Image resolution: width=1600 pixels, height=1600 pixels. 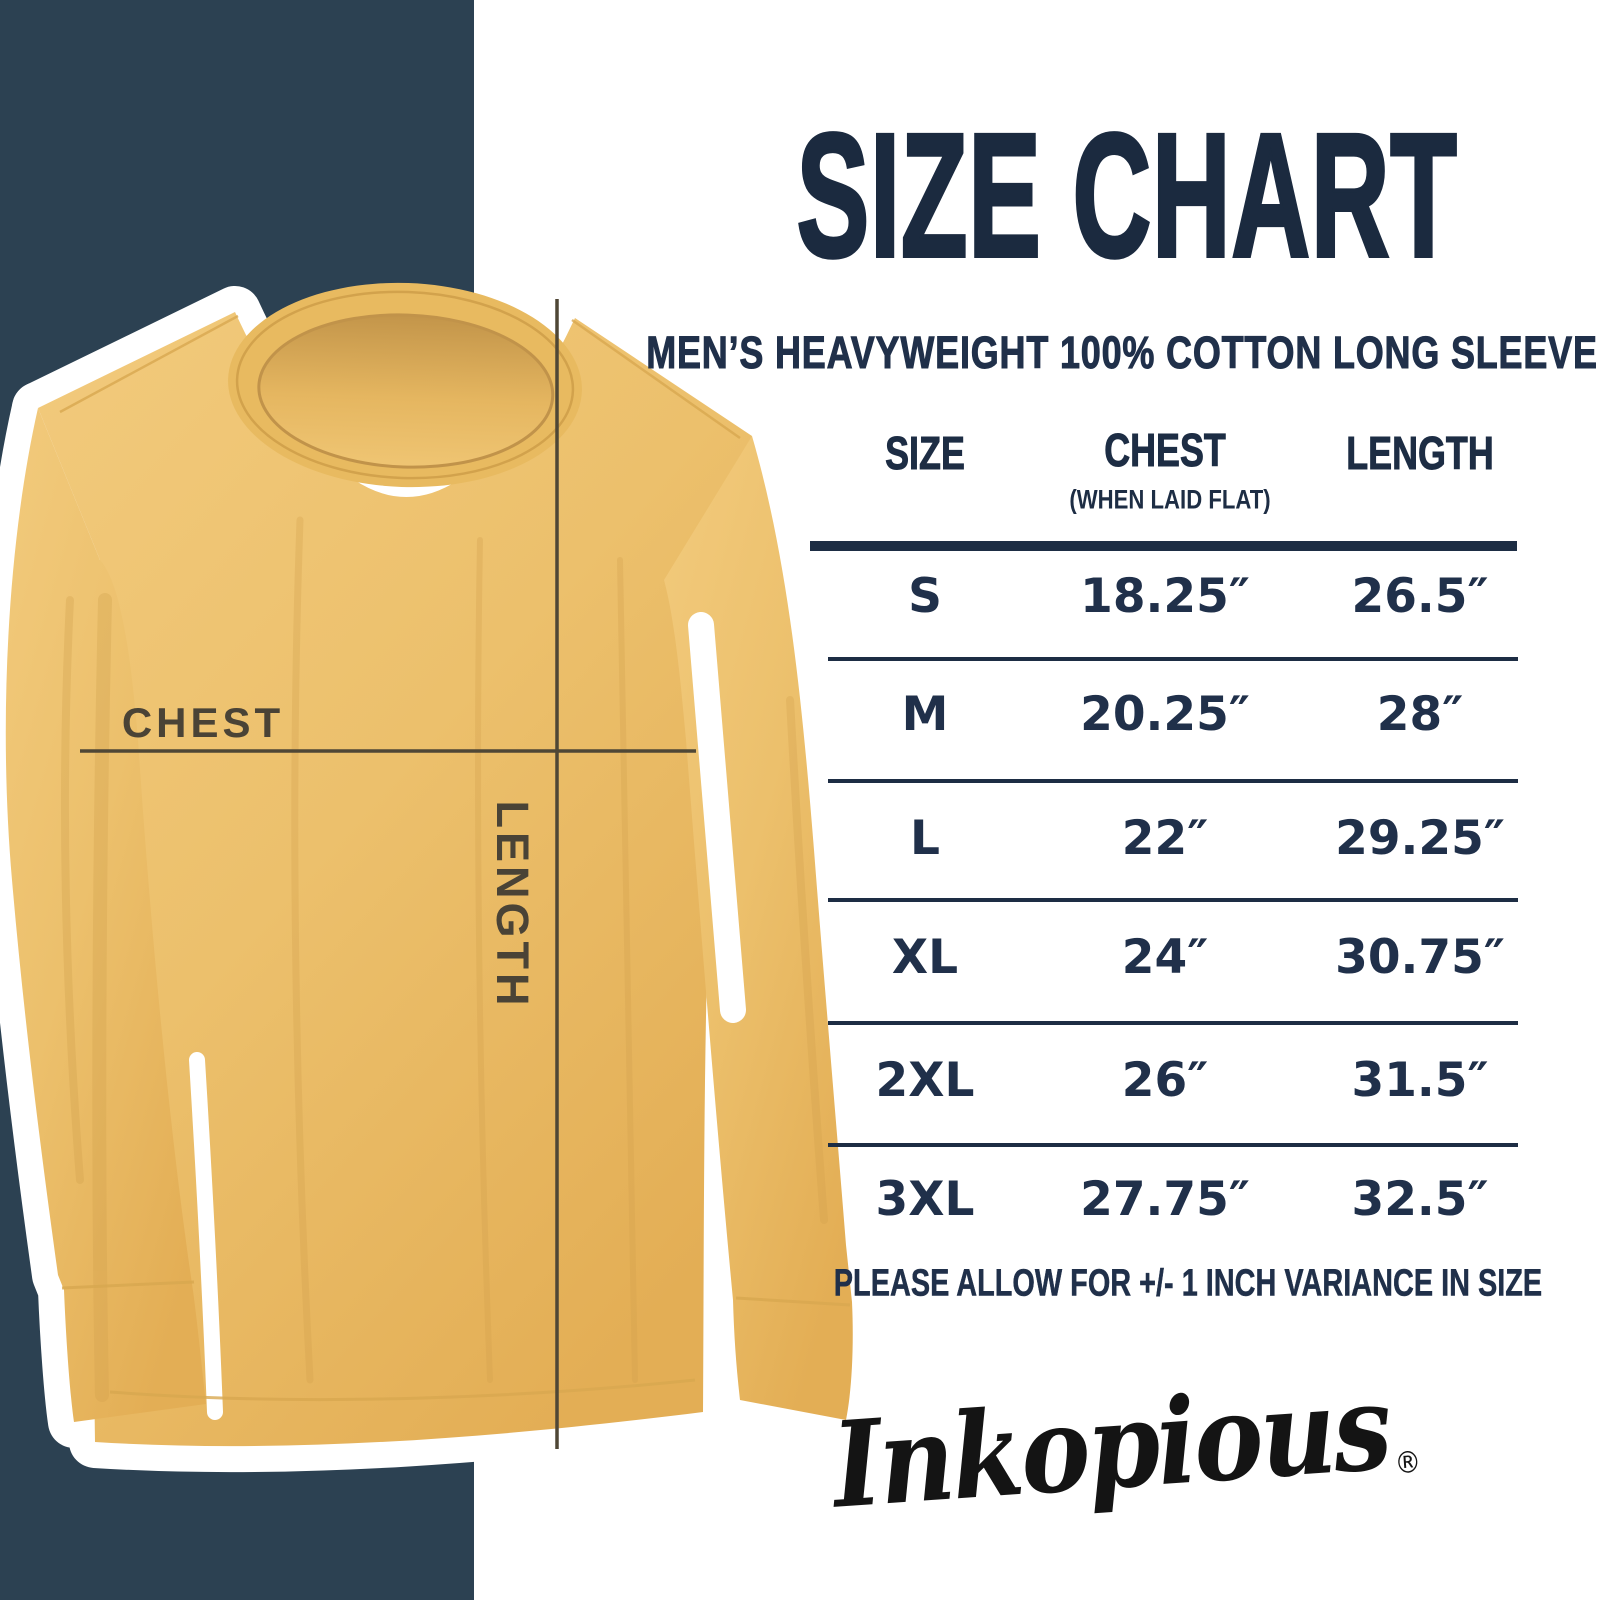 I want to click on table-header-rule, so click(x=1163, y=546).